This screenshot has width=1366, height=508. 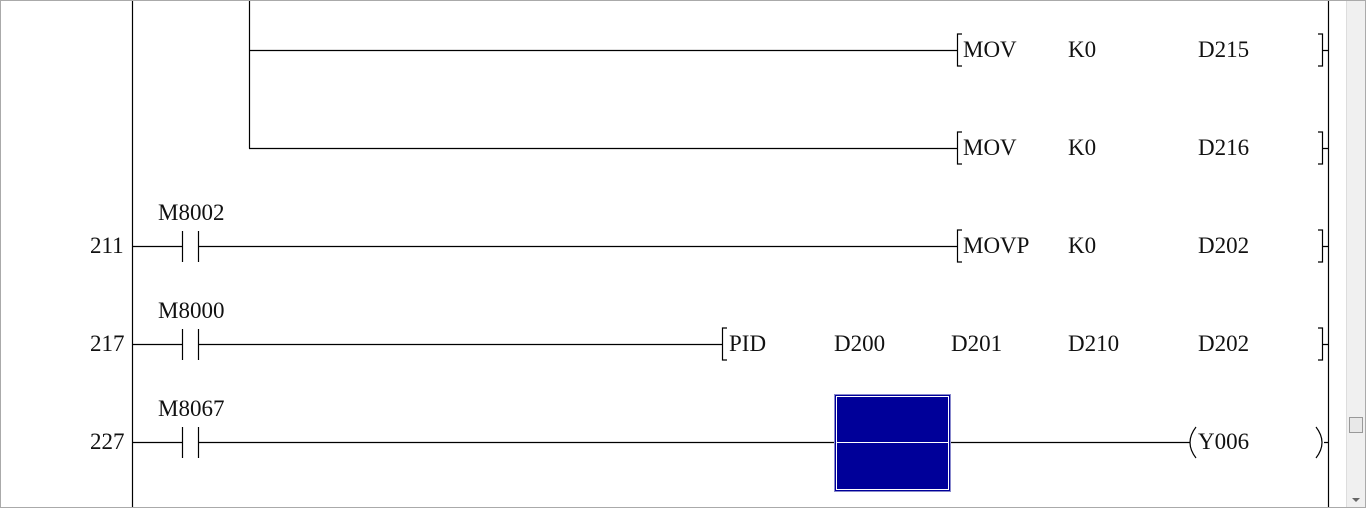 I want to click on rung-227: 227 M8067 Y006, so click(x=709, y=427).